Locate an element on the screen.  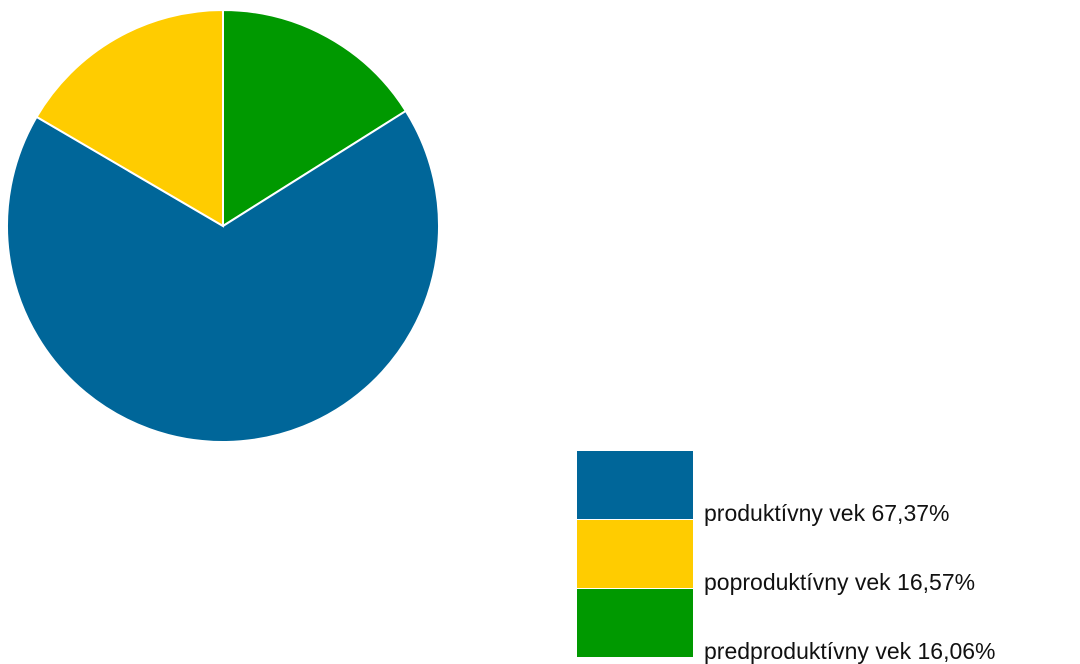
legend-swatch-produktivny is located at coordinates (635, 485).